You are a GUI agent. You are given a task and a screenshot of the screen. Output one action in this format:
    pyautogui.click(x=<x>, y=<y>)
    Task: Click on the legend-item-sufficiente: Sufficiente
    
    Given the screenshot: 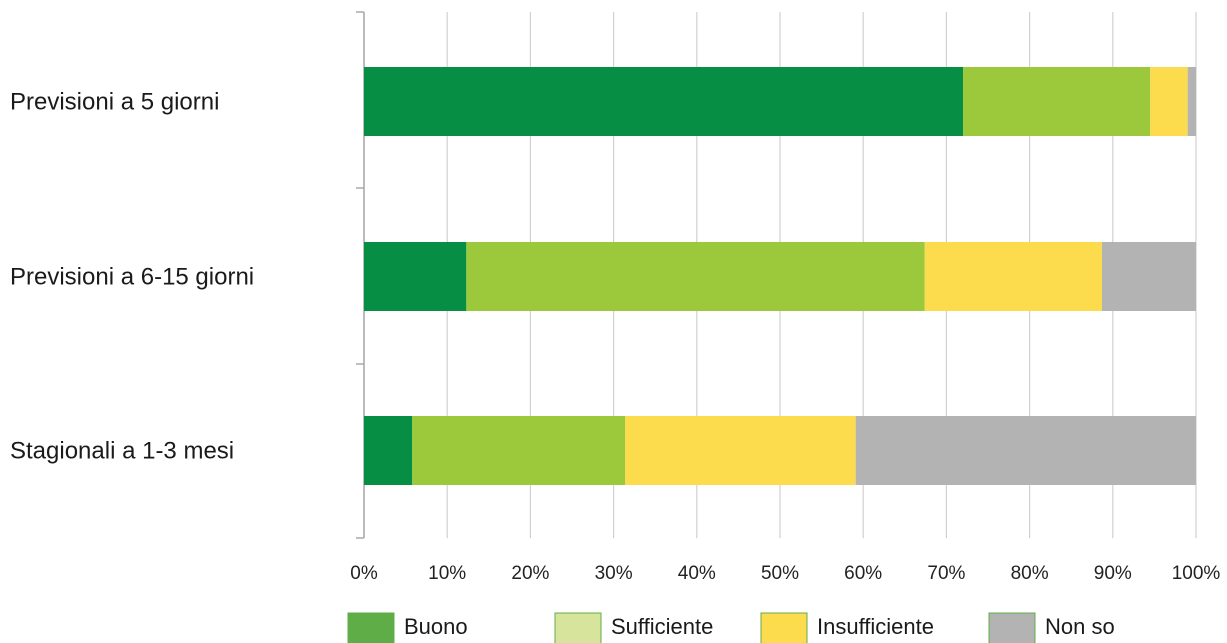 What is the action you would take?
    pyautogui.click(x=633, y=627)
    